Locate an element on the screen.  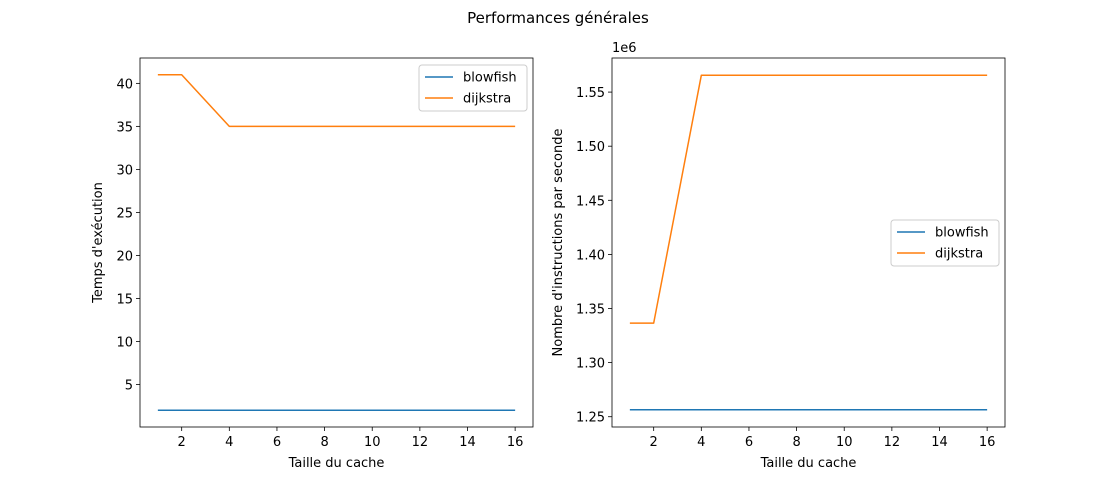
y-tick-label: 5 is located at coordinates (129, 385).